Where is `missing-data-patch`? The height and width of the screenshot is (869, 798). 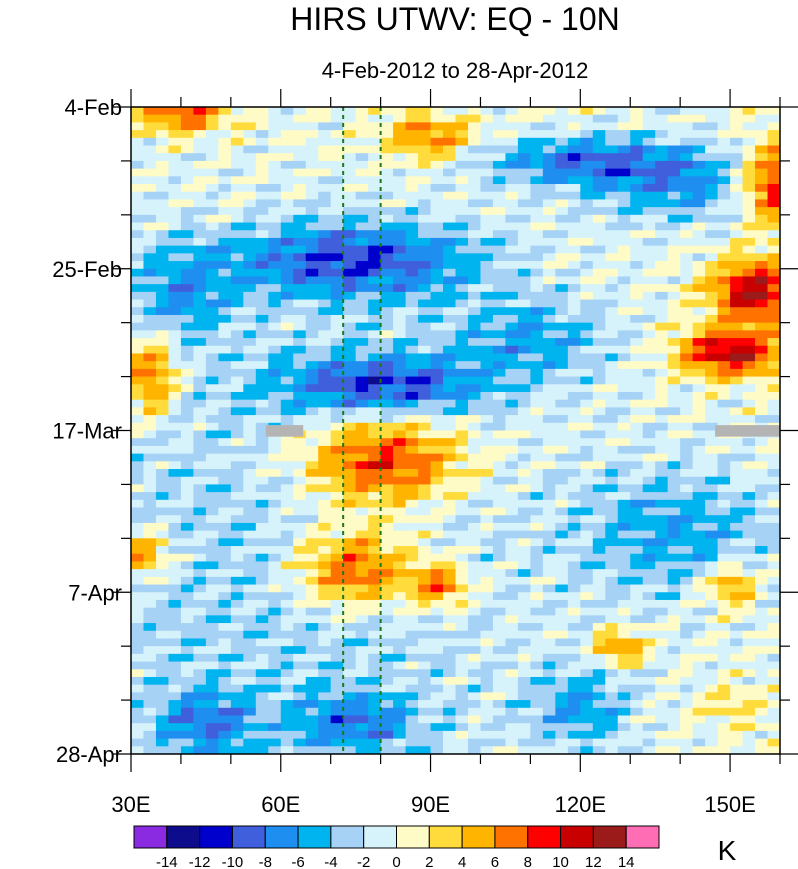 missing-data-patch is located at coordinates (284, 431).